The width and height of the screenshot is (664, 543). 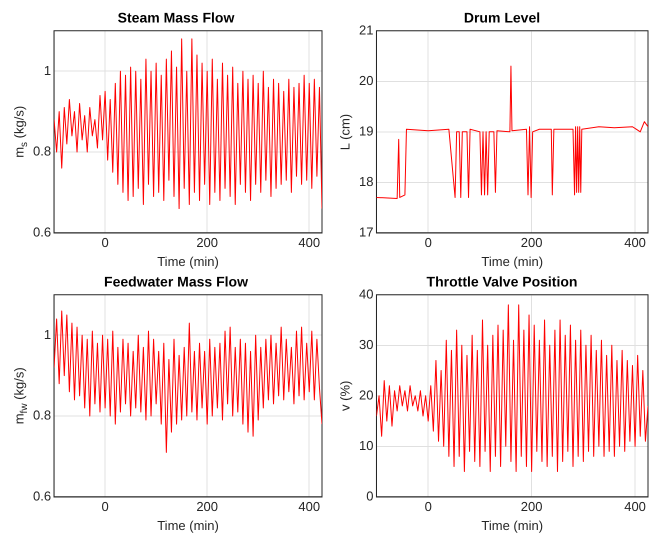 What do you see at coordinates (502, 281) in the screenshot?
I see `chart-title: Throttle Valve Position` at bounding box center [502, 281].